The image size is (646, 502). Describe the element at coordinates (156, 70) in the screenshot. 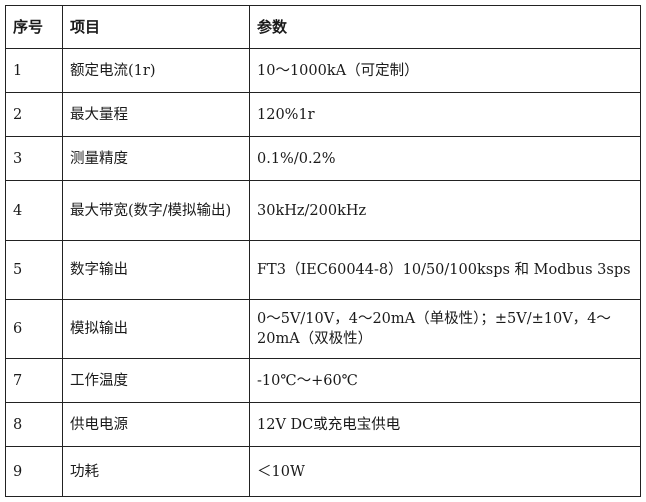

I see `row-item: 额定电流(1r)` at that location.